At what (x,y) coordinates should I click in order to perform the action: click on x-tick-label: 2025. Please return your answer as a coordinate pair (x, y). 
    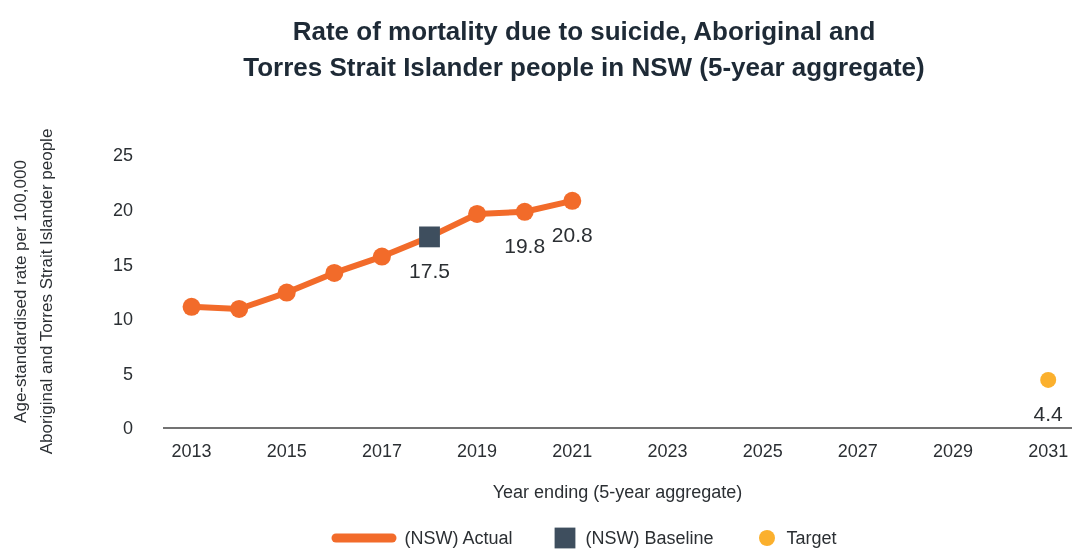
    Looking at the image, I should click on (762, 450).